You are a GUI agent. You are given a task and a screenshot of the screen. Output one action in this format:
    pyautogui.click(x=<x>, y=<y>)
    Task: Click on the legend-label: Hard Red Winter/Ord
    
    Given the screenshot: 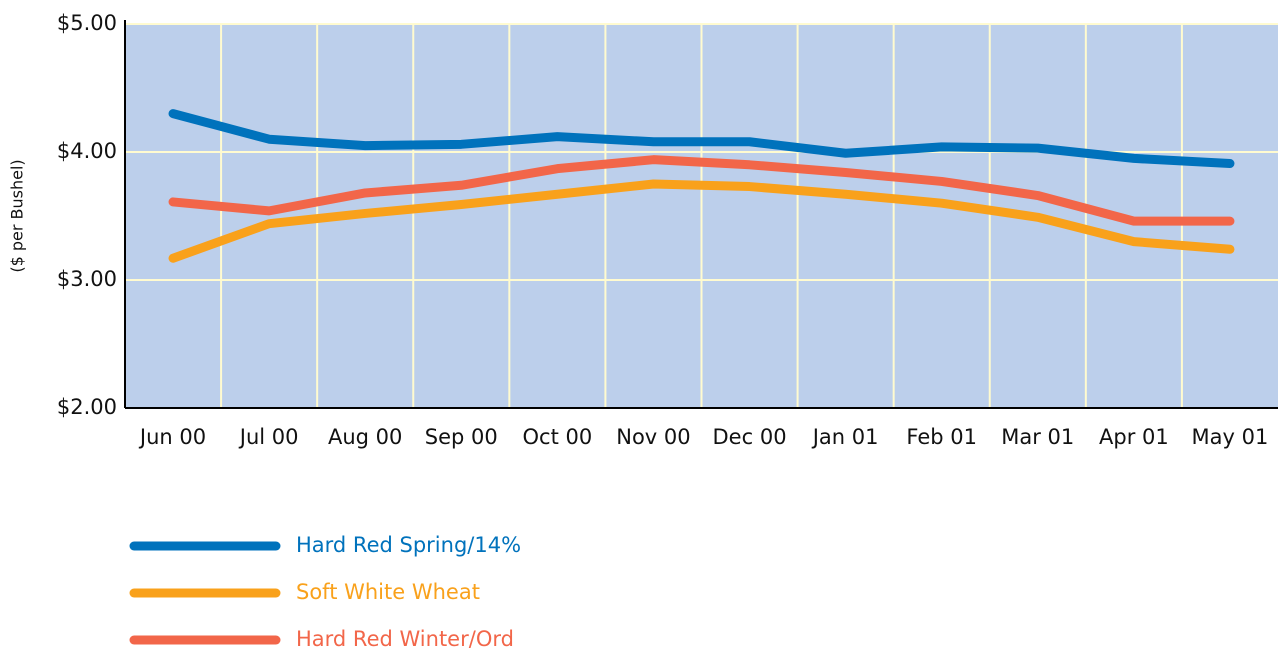 What is the action you would take?
    pyautogui.click(x=405, y=638)
    